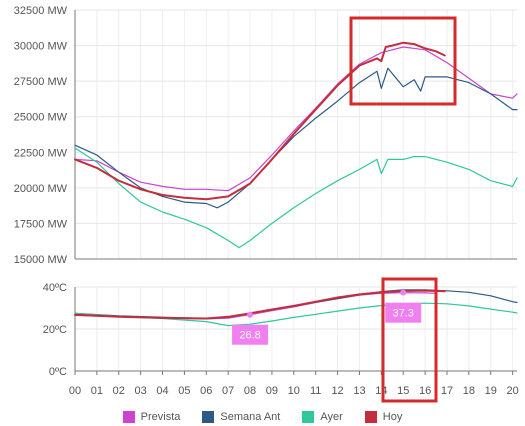  Describe the element at coordinates (403, 61) in the screenshot. I see `highlight-box-power-peak` at that location.